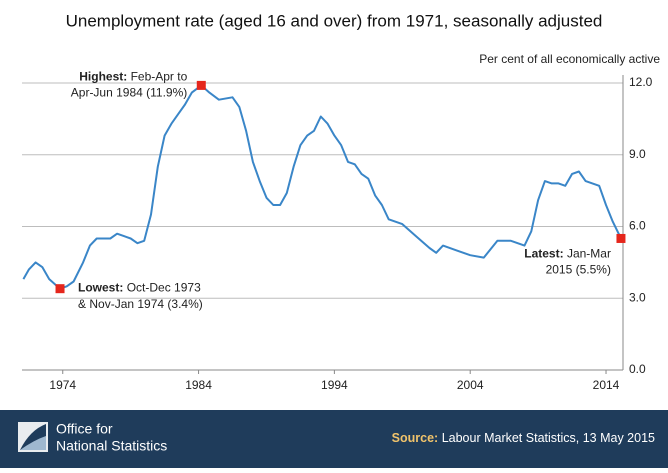 The height and width of the screenshot is (473, 668). I want to click on annotation: Lowest: Oct-Dec 1973, so click(139, 288).